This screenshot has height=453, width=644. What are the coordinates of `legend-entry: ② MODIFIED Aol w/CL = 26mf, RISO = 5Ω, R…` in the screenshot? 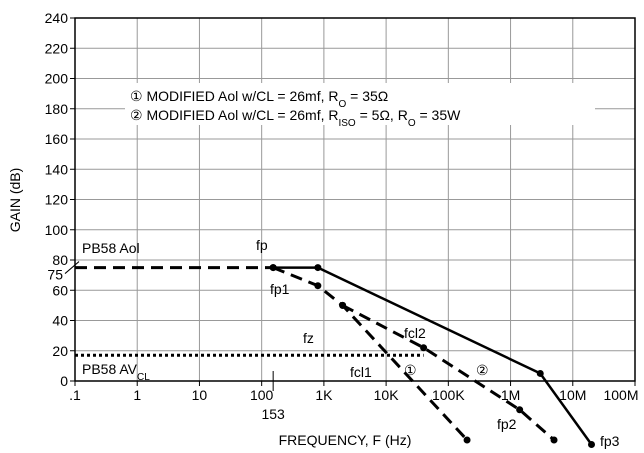 It's located at (295, 118).